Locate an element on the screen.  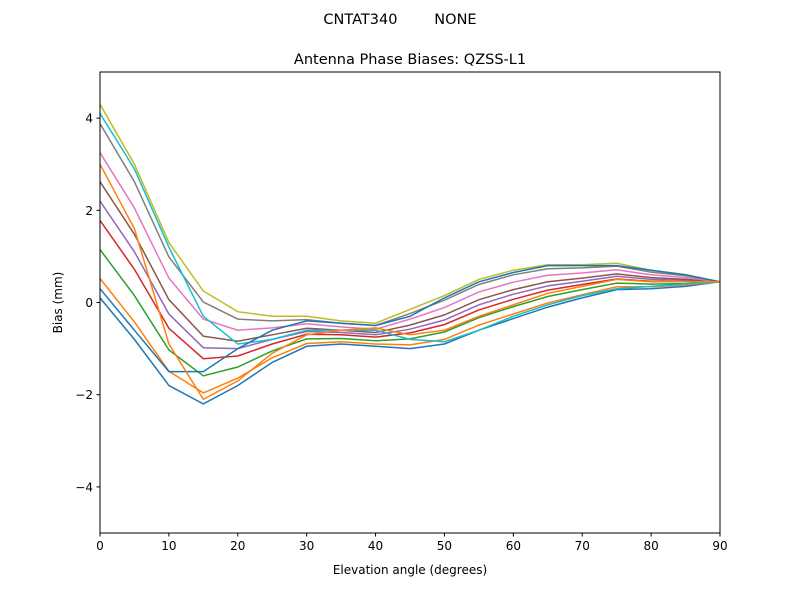
y-axis-label: Bias (mm) is located at coordinates (58, 303).